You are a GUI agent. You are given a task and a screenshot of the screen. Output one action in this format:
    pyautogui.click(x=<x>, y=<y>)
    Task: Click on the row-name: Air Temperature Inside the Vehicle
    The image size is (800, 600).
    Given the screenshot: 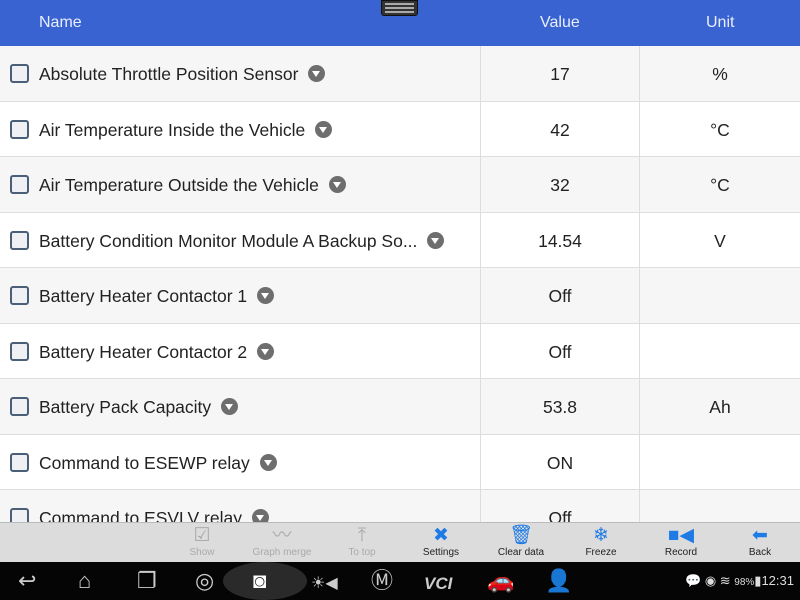 What is the action you would take?
    pyautogui.click(x=186, y=130)
    